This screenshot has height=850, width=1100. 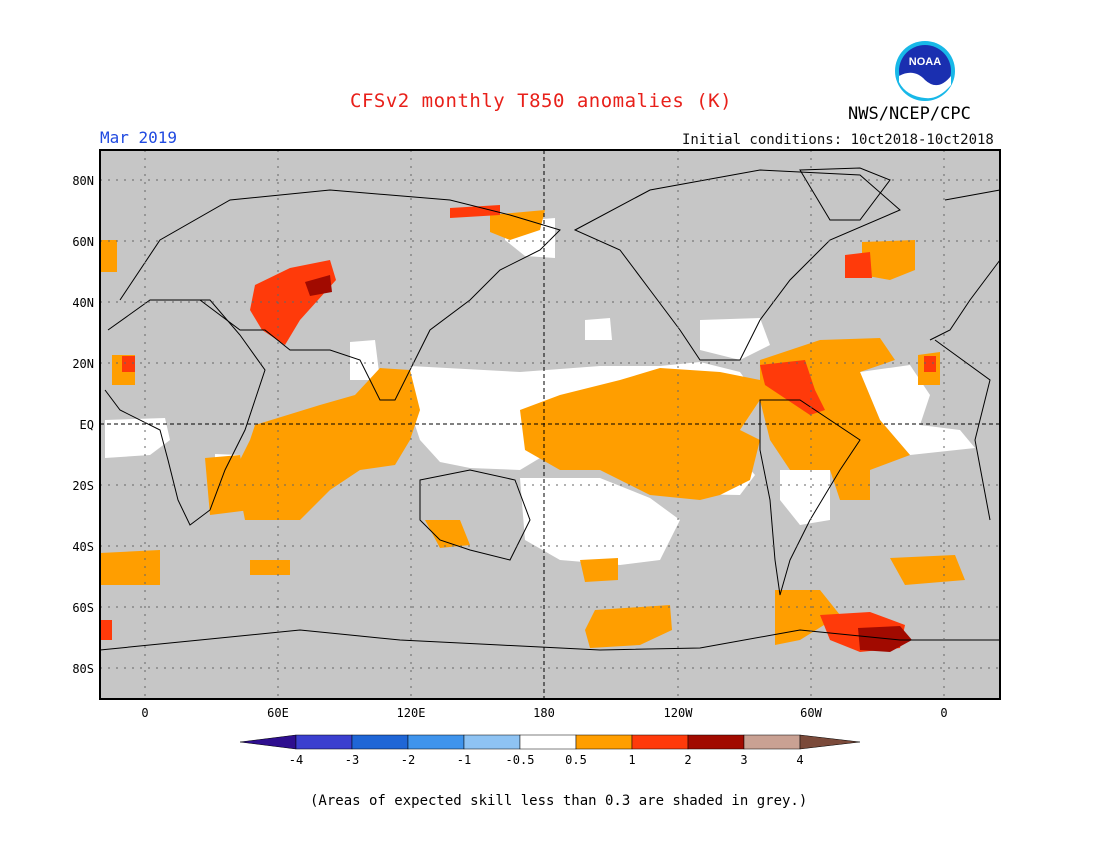 What do you see at coordinates (930, 364) in the screenshot?
I see `red-region-east-atlantic` at bounding box center [930, 364].